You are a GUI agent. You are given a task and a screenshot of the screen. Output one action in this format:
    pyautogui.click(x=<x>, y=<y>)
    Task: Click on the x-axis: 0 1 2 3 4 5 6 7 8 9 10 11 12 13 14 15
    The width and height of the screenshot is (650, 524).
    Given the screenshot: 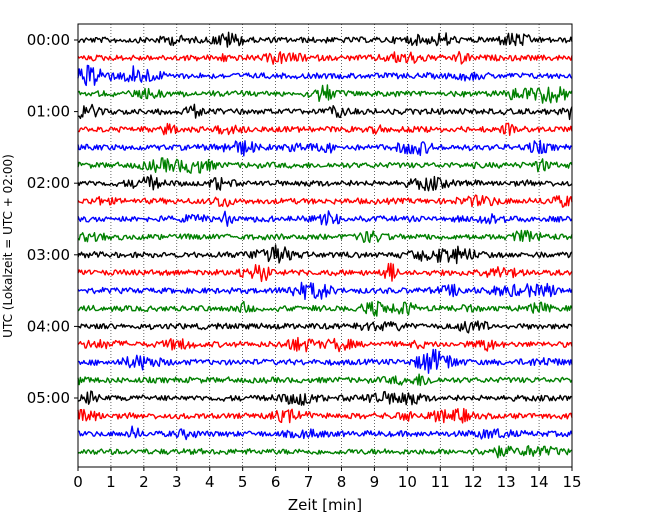 What is the action you would take?
    pyautogui.click(x=327, y=479)
    